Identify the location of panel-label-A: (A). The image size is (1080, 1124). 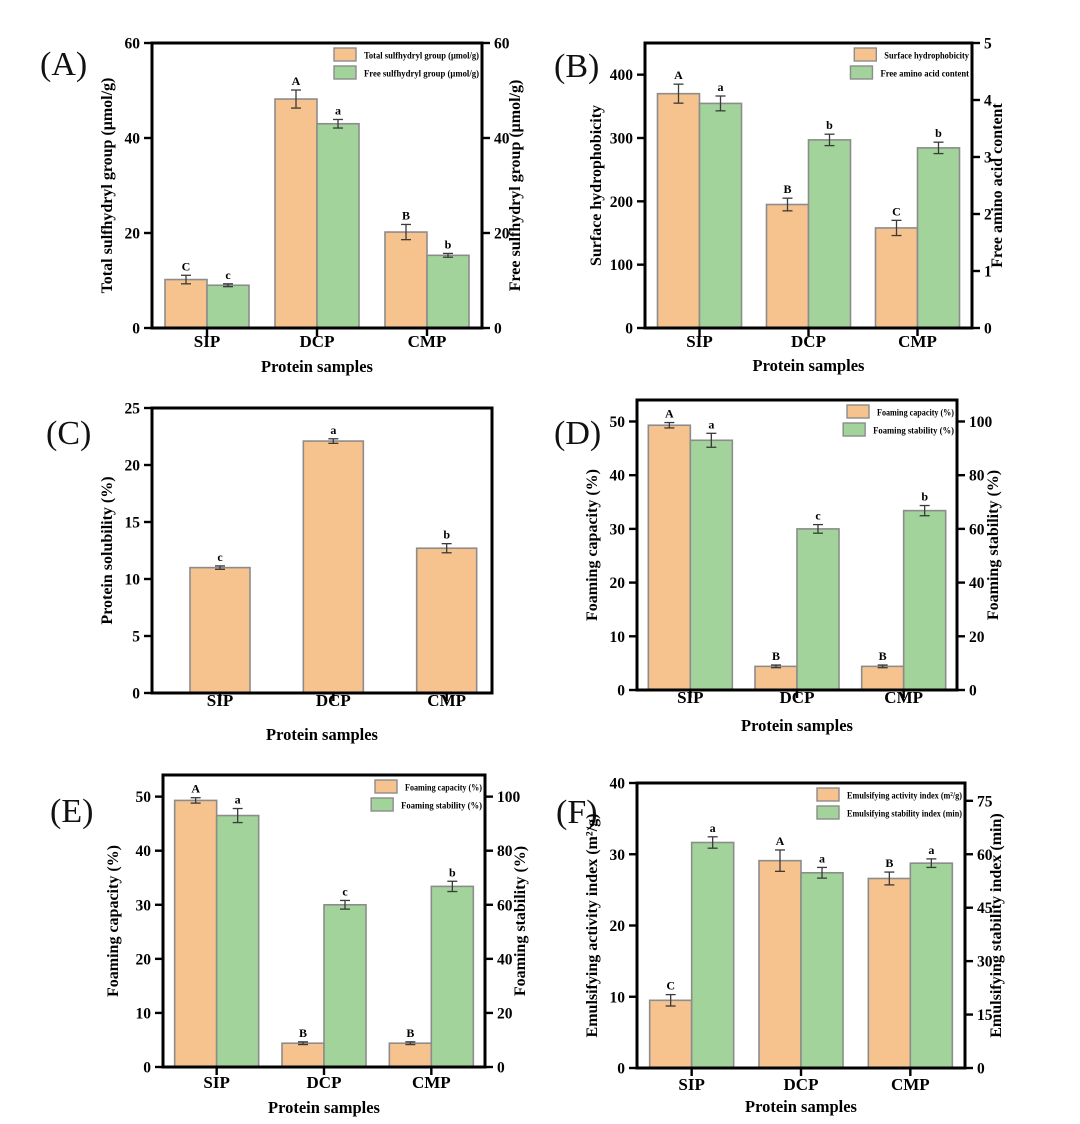
(64, 64).